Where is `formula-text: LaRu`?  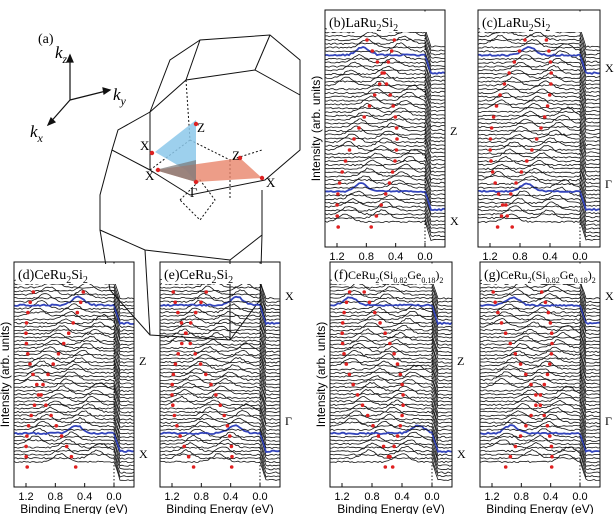
formula-text: LaRu is located at coordinates (513, 23).